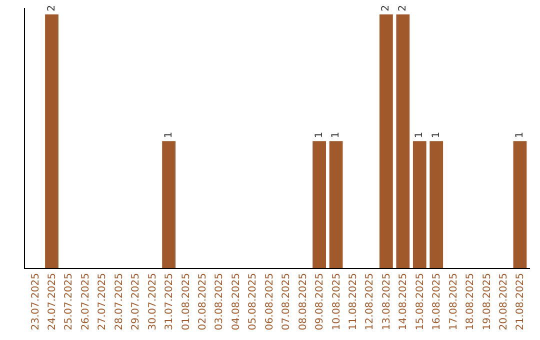  I want to click on x-tick-label: 11.08.2025, so click(353, 301).